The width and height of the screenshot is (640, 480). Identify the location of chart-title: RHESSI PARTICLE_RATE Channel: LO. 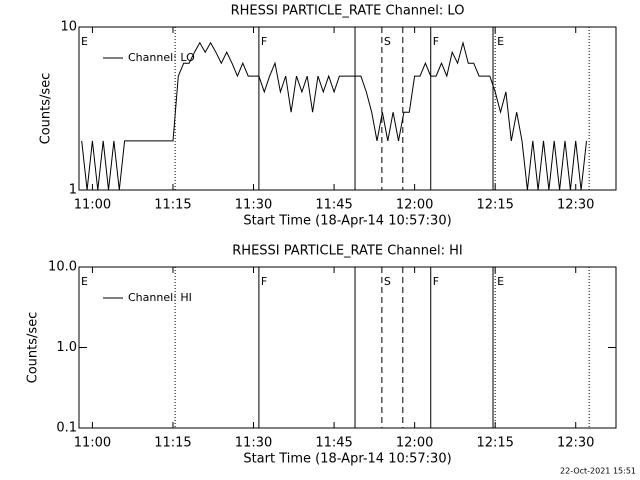
(348, 11).